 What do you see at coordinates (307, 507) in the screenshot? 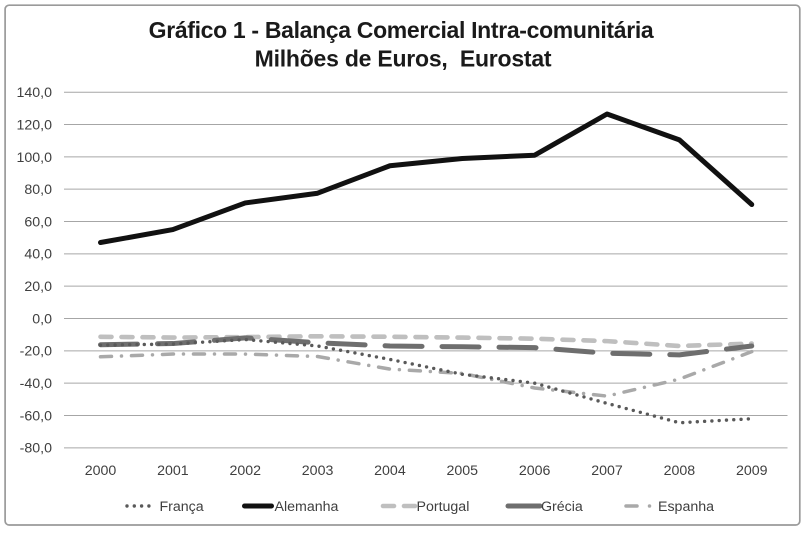
I see `svg-text: Alemanha` at bounding box center [307, 507].